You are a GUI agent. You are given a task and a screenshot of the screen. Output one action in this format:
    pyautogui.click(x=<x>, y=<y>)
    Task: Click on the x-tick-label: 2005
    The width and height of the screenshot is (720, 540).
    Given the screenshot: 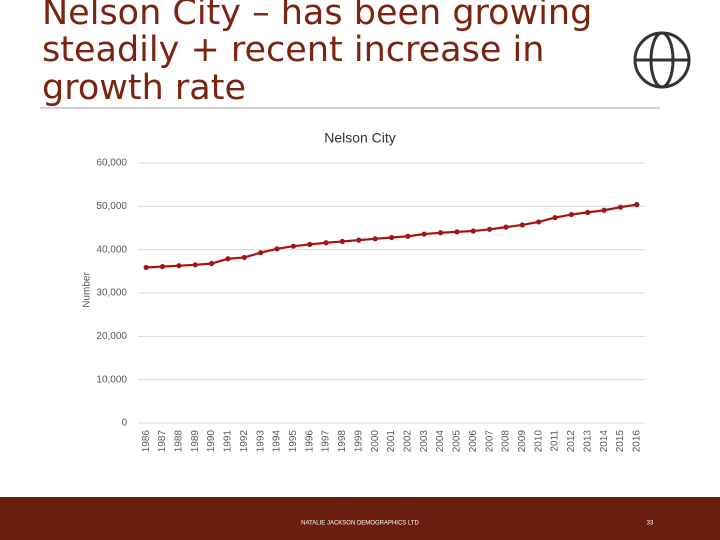 What is the action you would take?
    pyautogui.click(x=457, y=441)
    